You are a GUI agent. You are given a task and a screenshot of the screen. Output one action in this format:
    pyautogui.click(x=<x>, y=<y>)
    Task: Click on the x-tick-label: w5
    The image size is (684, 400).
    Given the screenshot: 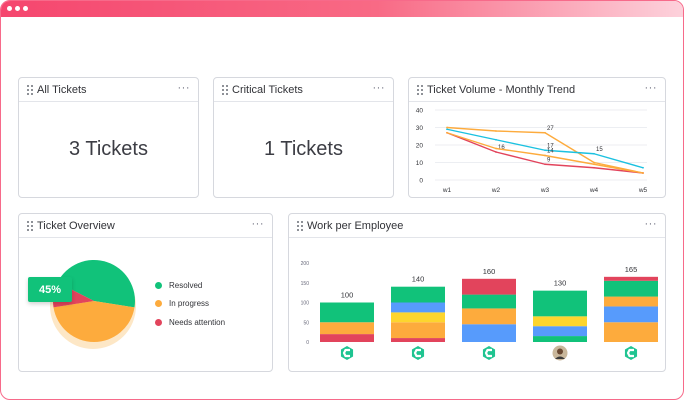 What is the action you would take?
    pyautogui.click(x=643, y=190)
    